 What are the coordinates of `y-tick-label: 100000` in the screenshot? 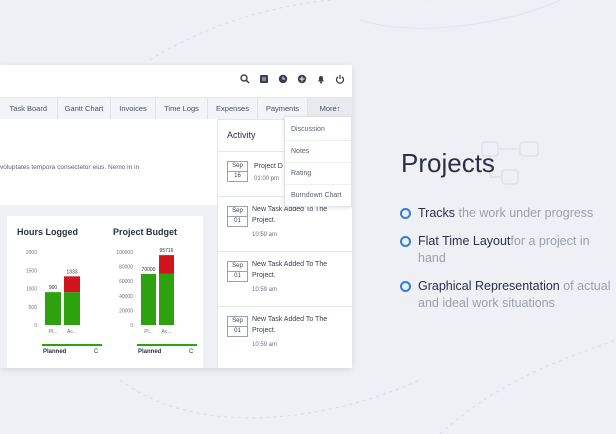 It's located at (124, 253).